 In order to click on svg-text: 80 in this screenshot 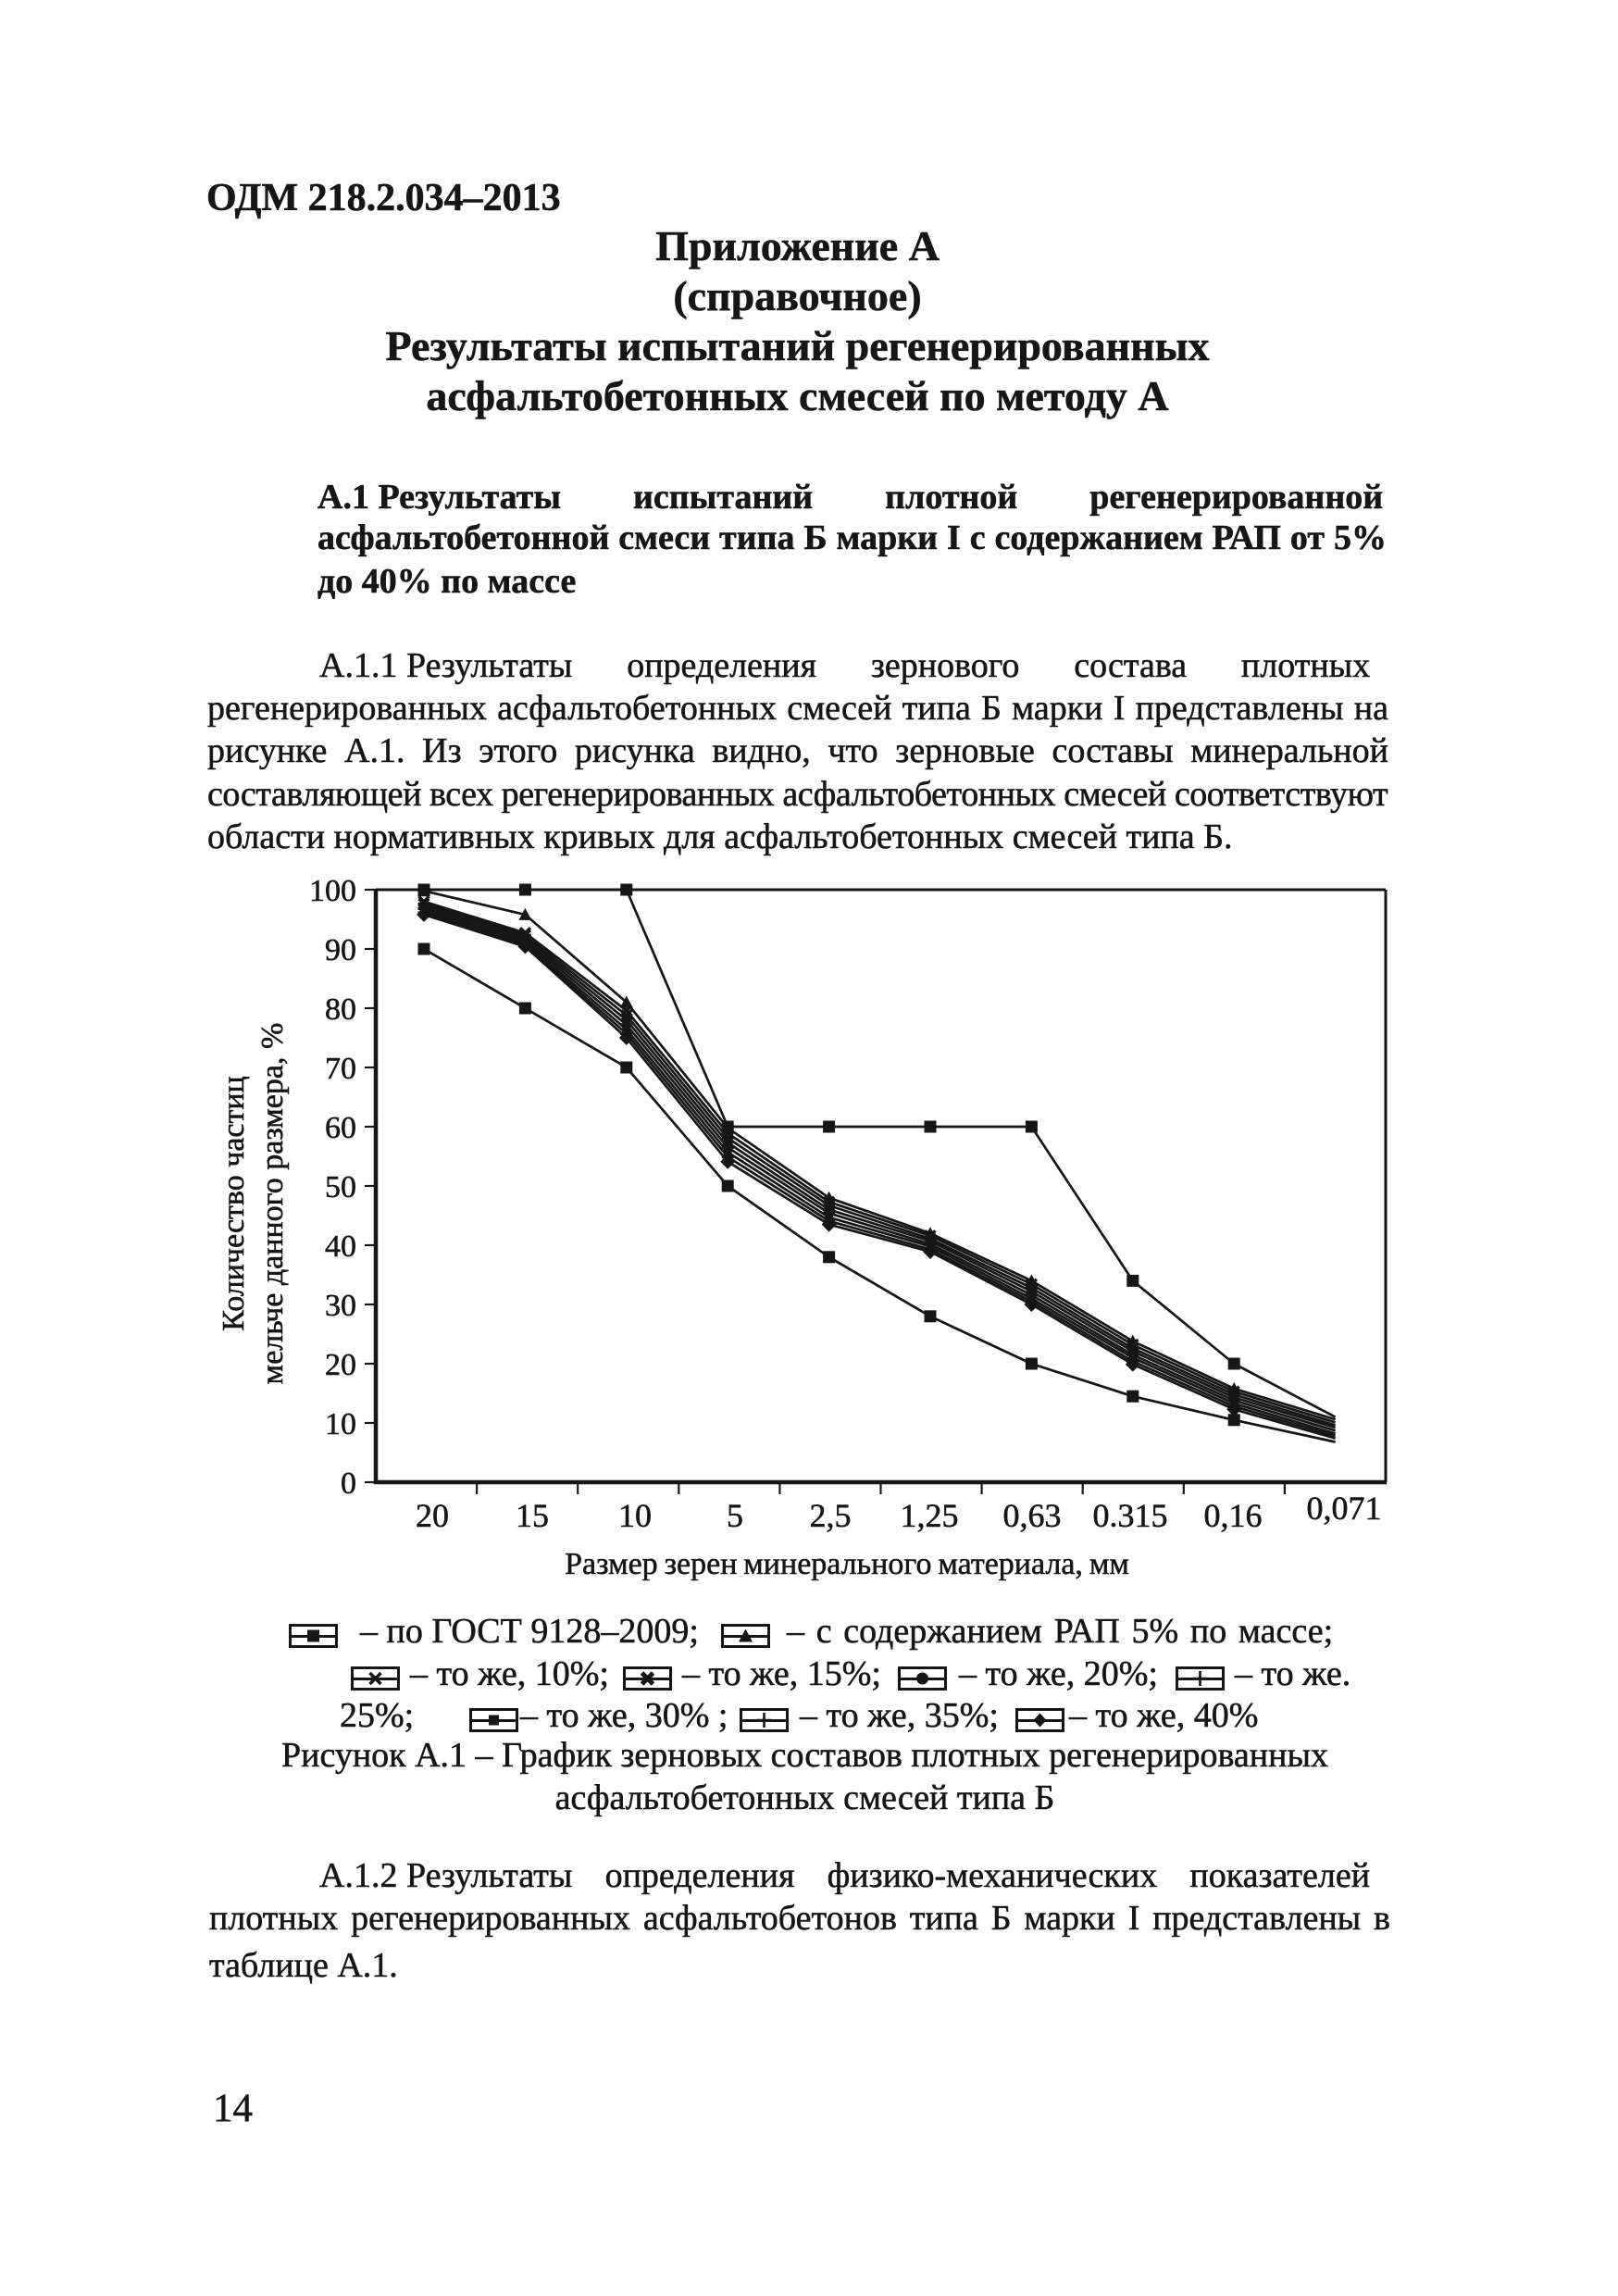, I will do `click(340, 1009)`.